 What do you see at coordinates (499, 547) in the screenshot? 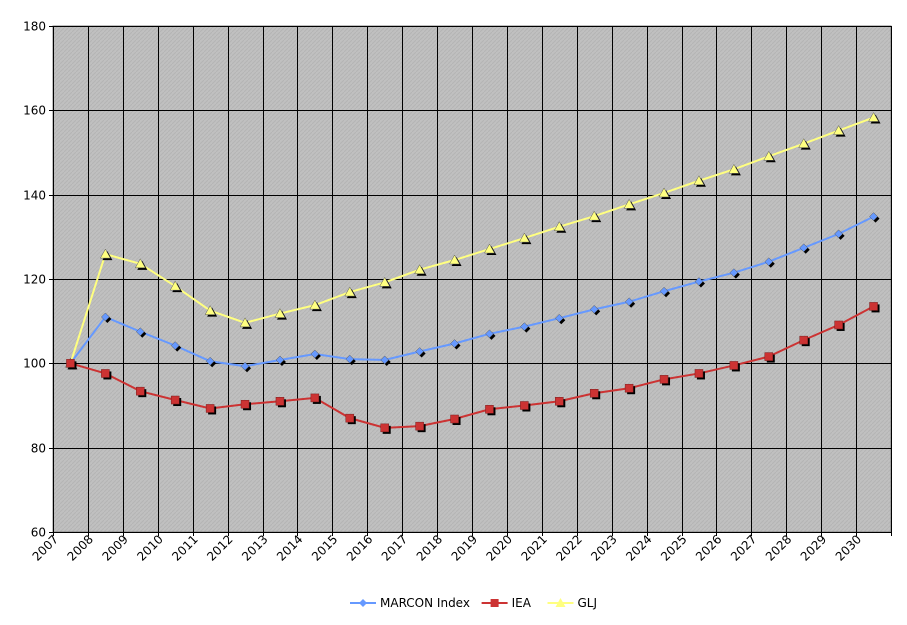
I see `x-tick-label: 2020` at bounding box center [499, 547].